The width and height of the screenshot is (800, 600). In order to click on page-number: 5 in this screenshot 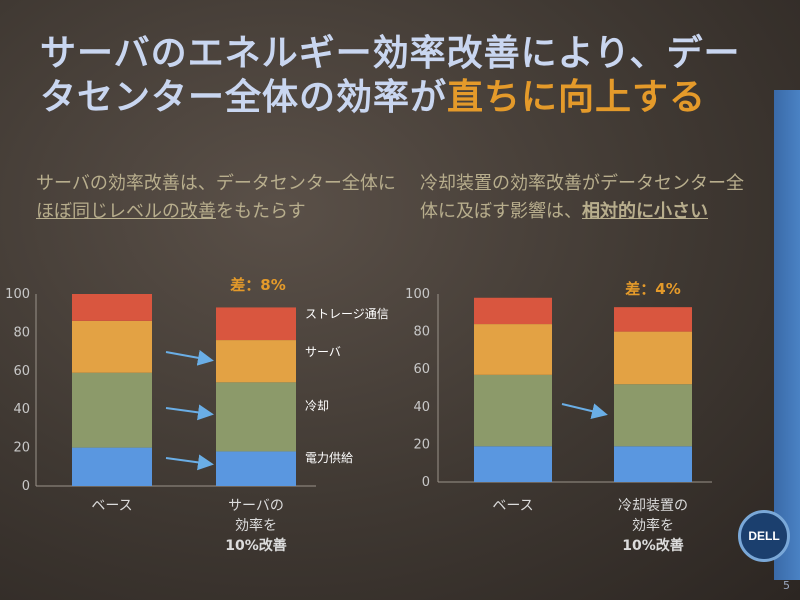, I will do `click(786, 585)`.